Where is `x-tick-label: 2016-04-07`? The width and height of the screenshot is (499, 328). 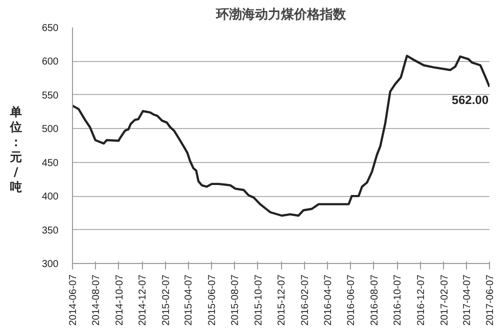
x-tick-label: 2016-04-07 is located at coordinates (328, 300).